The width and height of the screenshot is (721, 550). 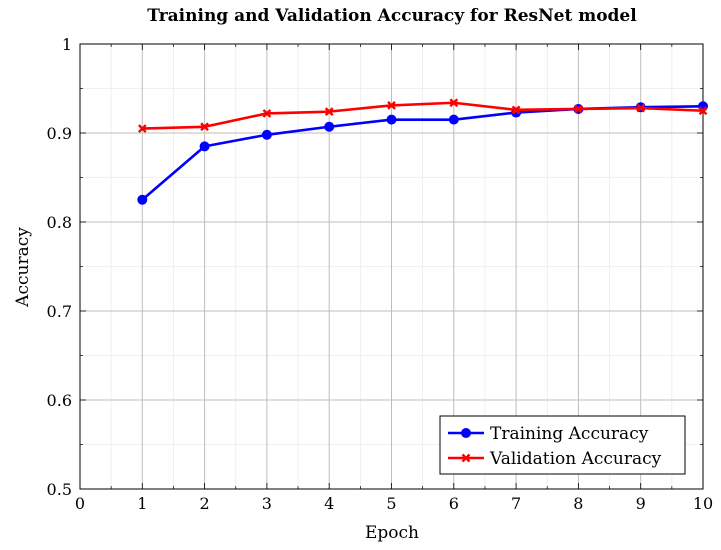 What do you see at coordinates (59, 133) in the screenshot?
I see `y-tick-label: 0.9` at bounding box center [59, 133].